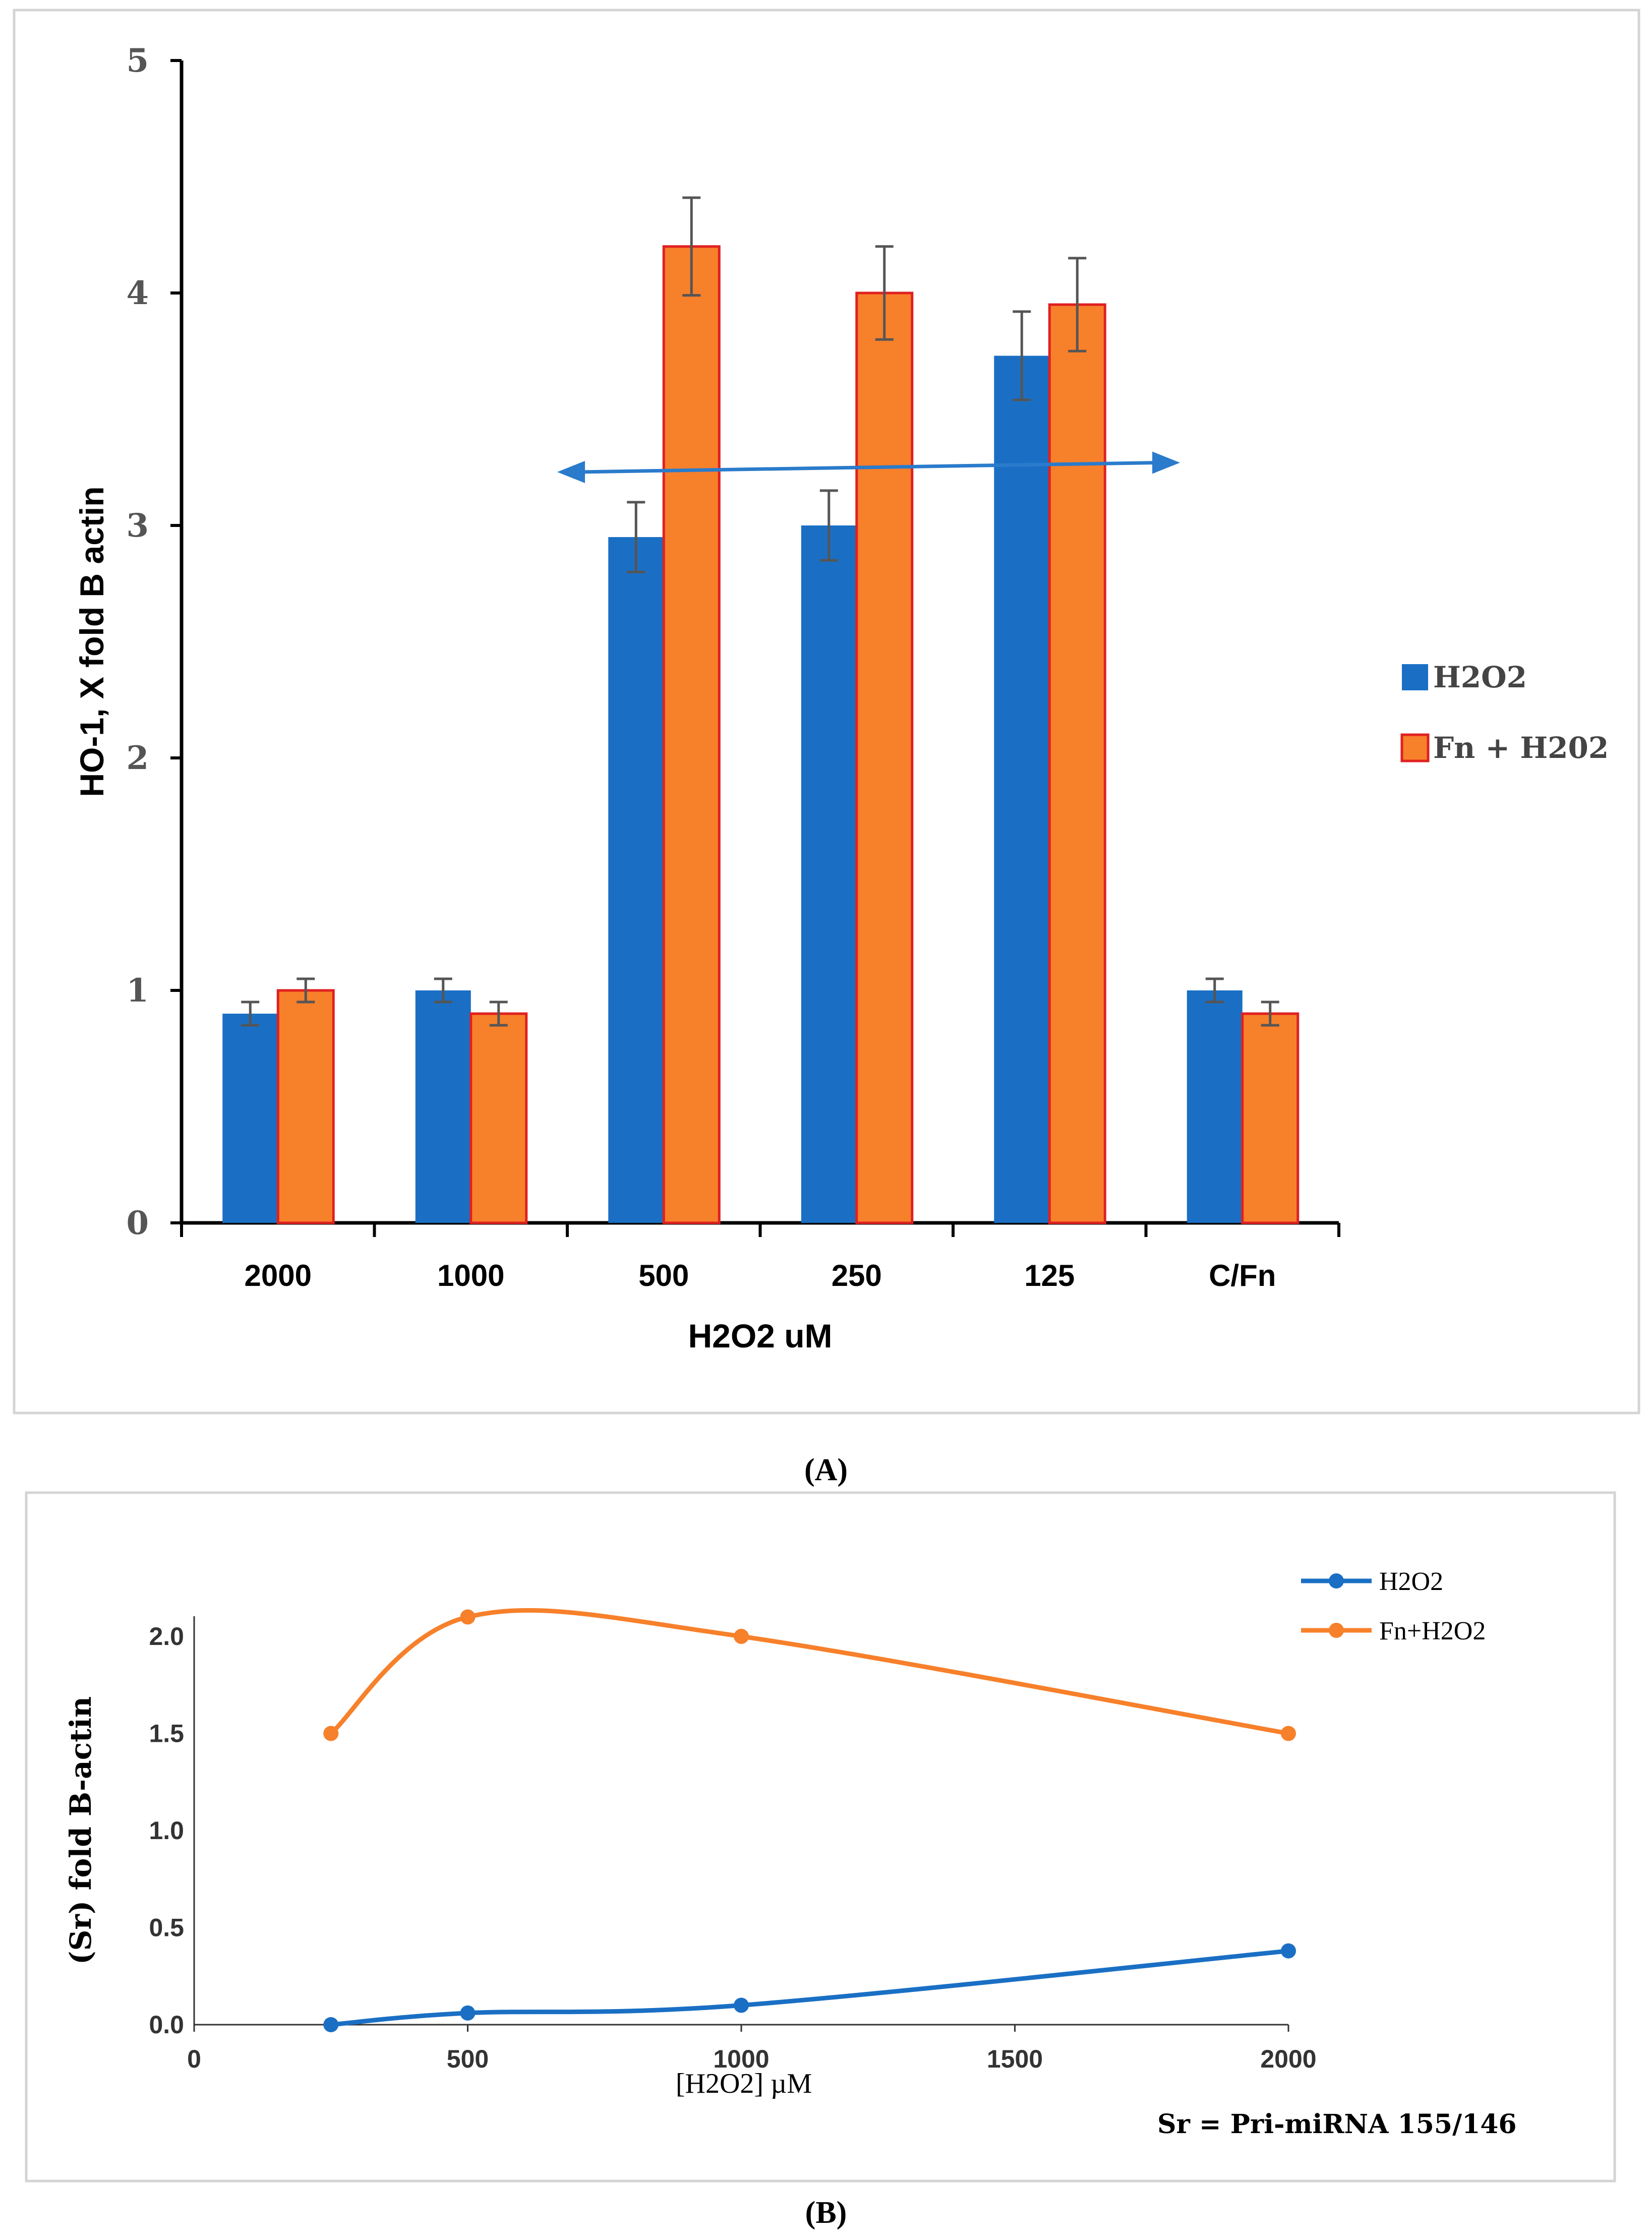 The height and width of the screenshot is (2239, 1652). I want to click on a-y-axis-title: HO-1, X fold B actin, so click(91, 642).